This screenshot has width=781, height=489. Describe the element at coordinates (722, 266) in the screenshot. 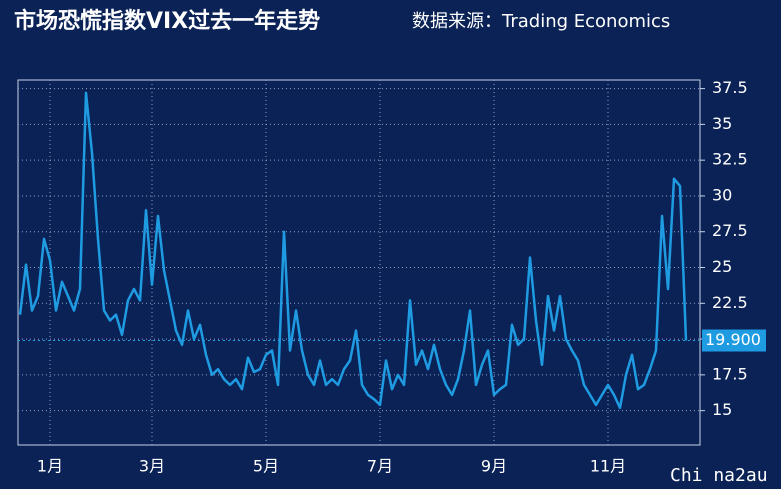

I see `y-tick-label: 25` at that location.